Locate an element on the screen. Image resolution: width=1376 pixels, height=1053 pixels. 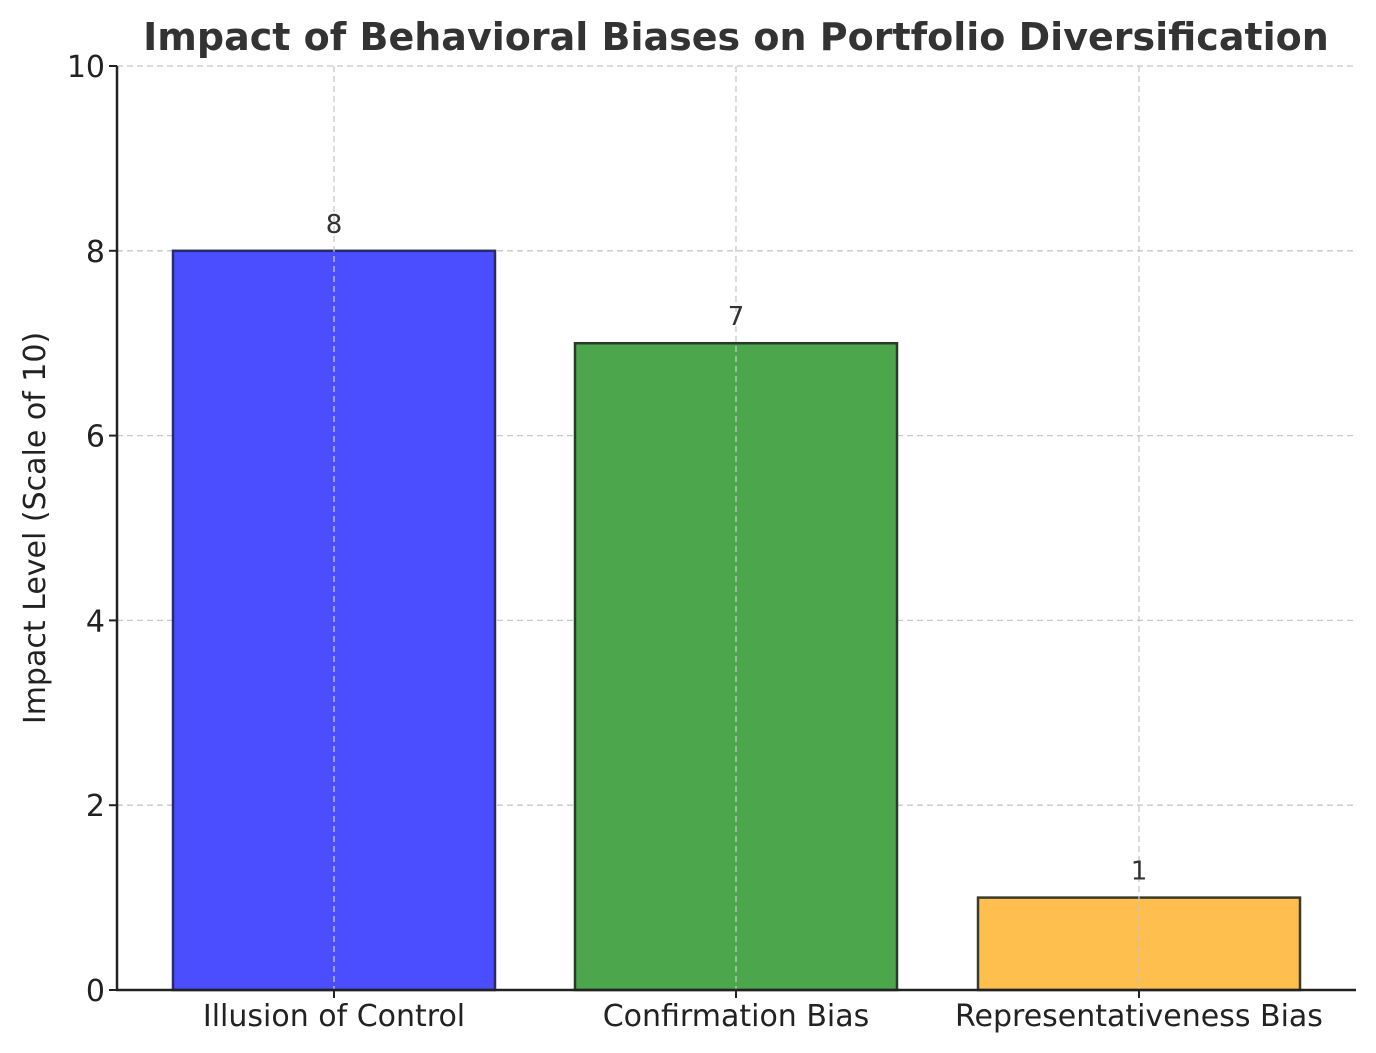
x-tick-label: Illusion of Control is located at coordinates (334, 1016).